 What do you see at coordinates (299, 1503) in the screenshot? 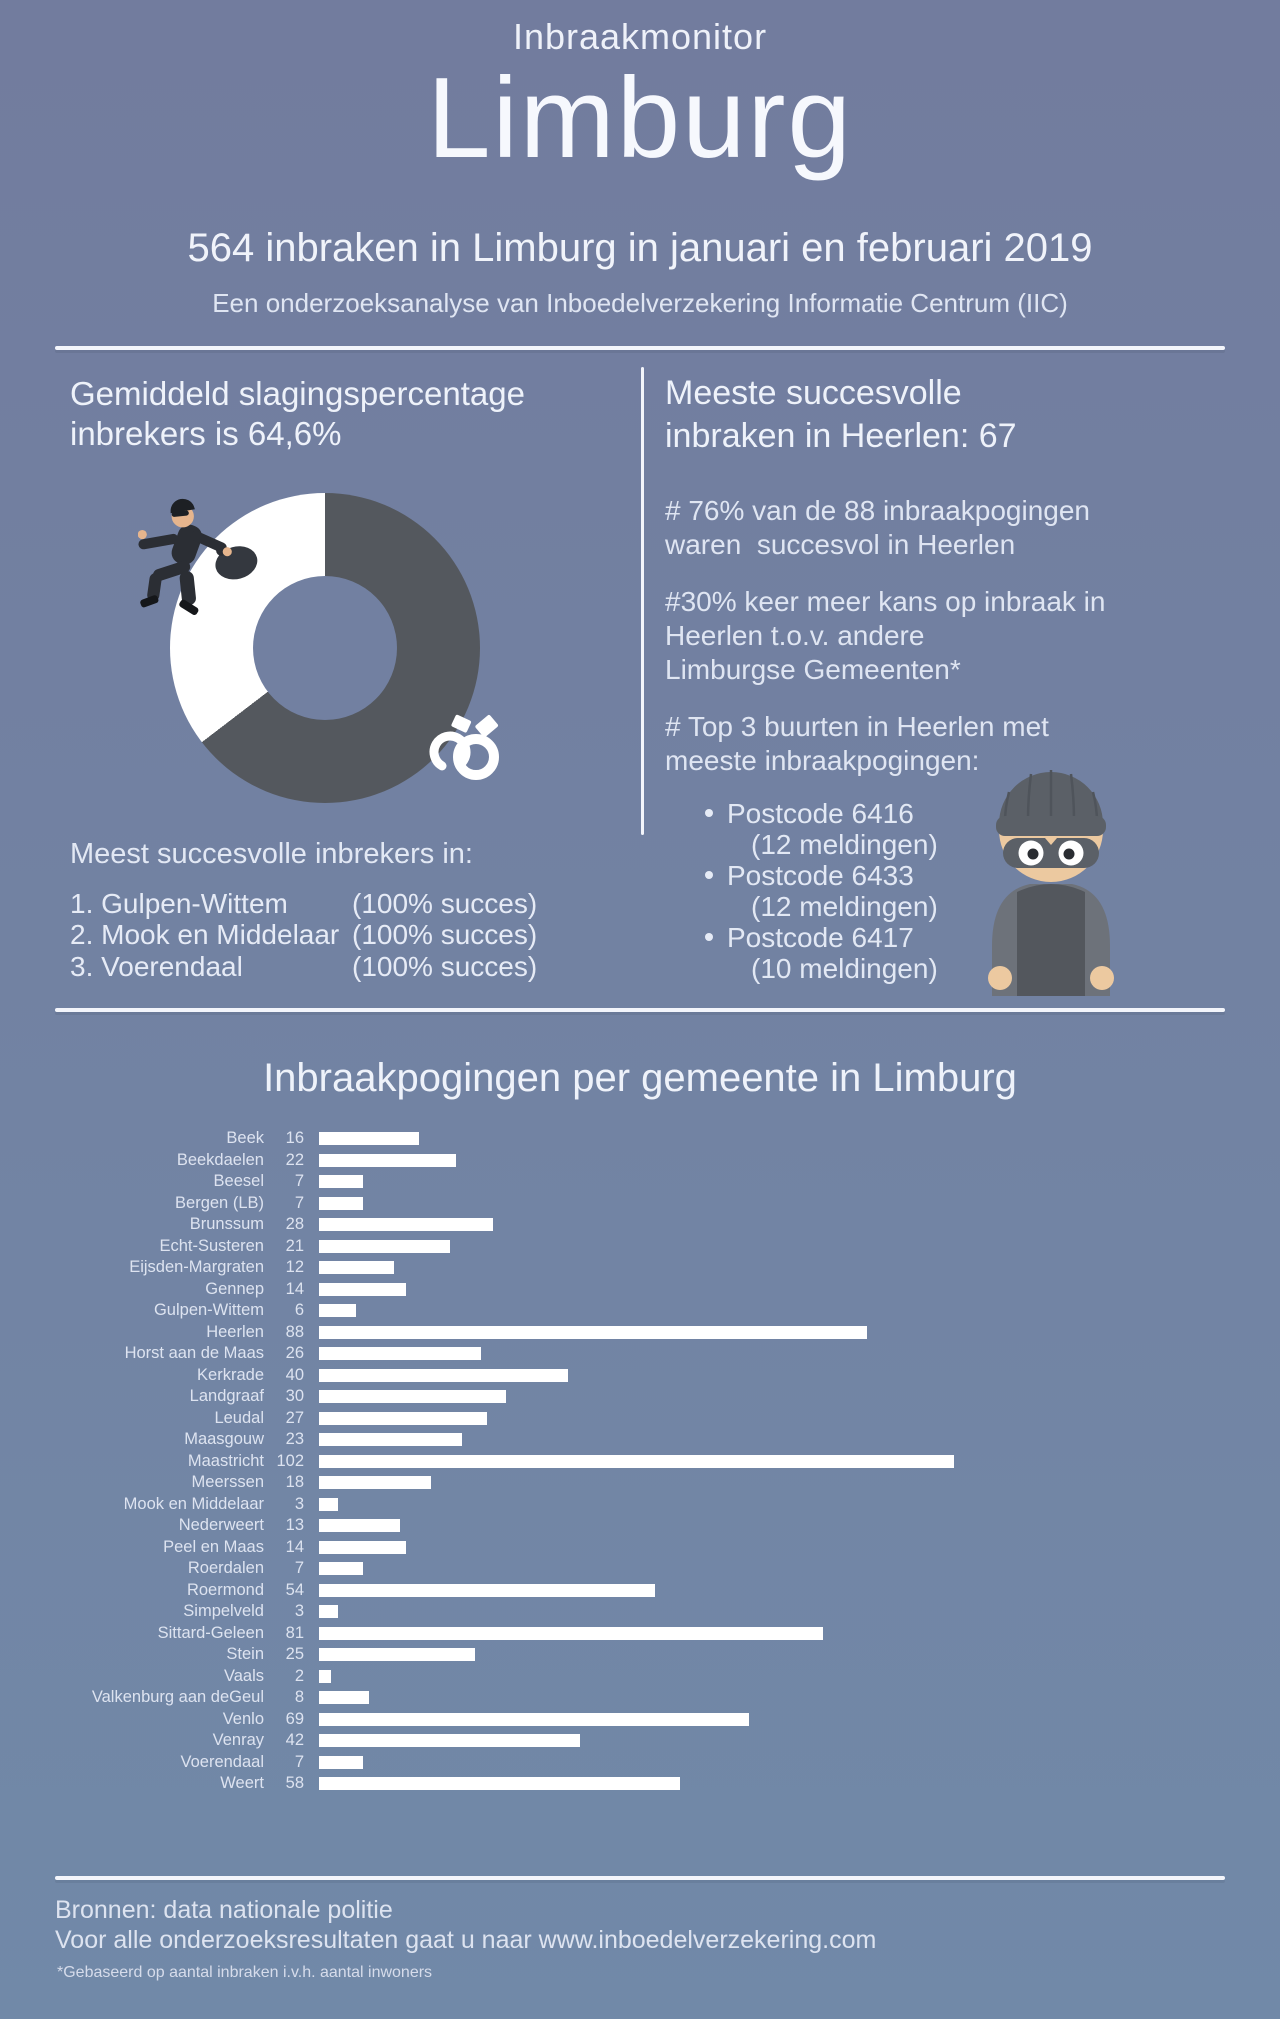
I see `bar-value: 3` at bounding box center [299, 1503].